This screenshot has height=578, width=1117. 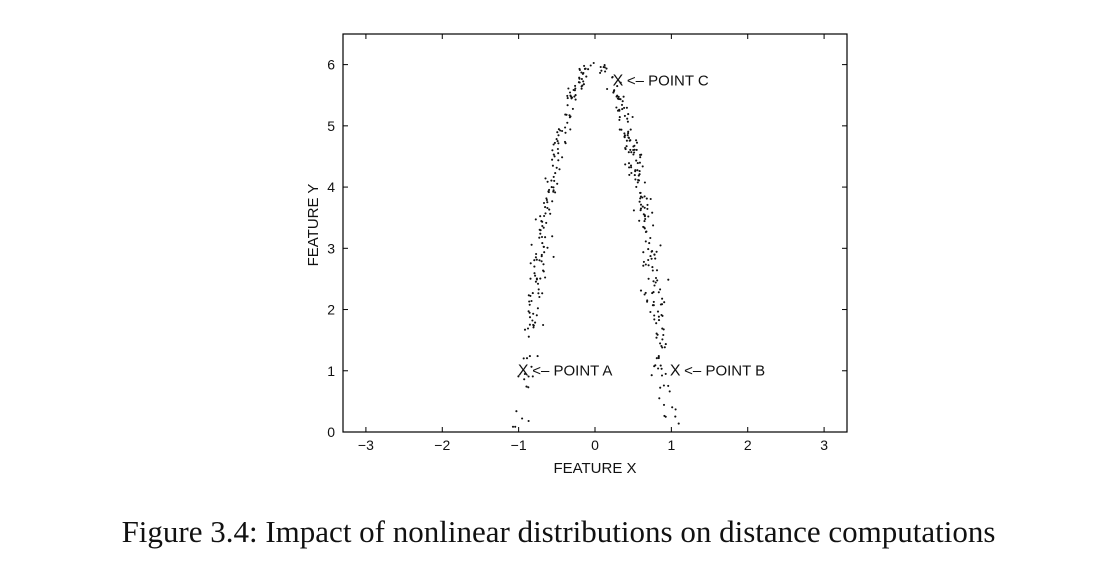 What do you see at coordinates (331, 371) in the screenshot?
I see `y-tick-label: 1` at bounding box center [331, 371].